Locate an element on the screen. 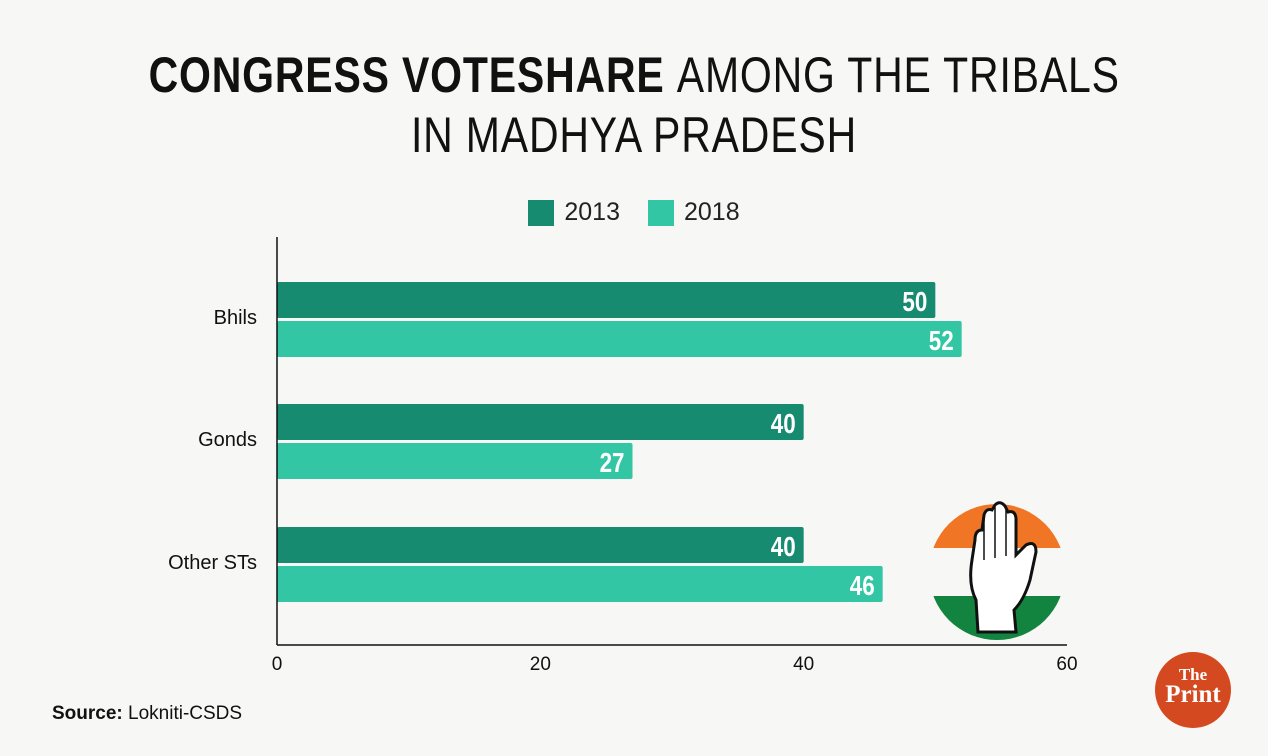 The width and height of the screenshot is (1268, 756). legend-item-2013: 2013 is located at coordinates (574, 212).